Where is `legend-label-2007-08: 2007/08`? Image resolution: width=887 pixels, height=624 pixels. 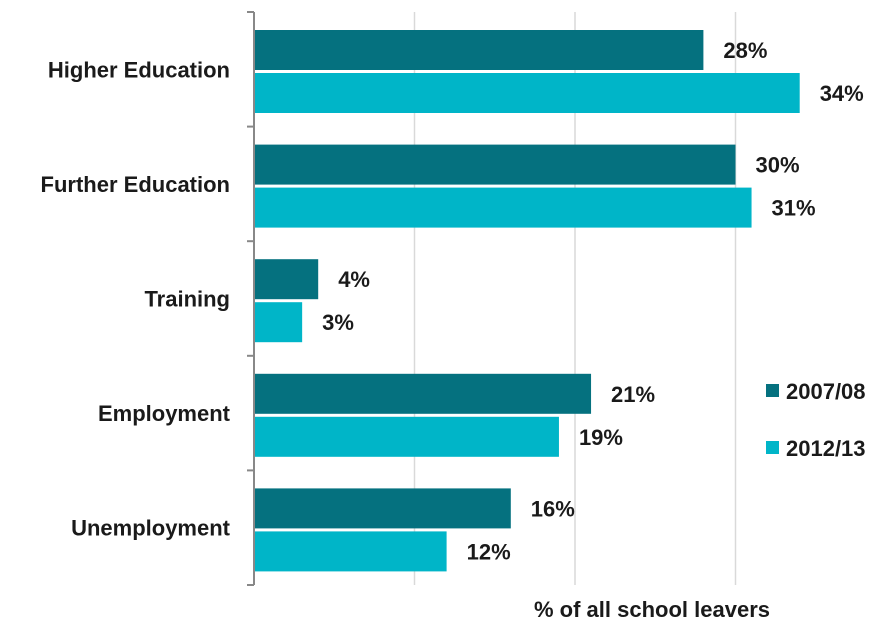 legend-label-2007-08: 2007/08 is located at coordinates (826, 391).